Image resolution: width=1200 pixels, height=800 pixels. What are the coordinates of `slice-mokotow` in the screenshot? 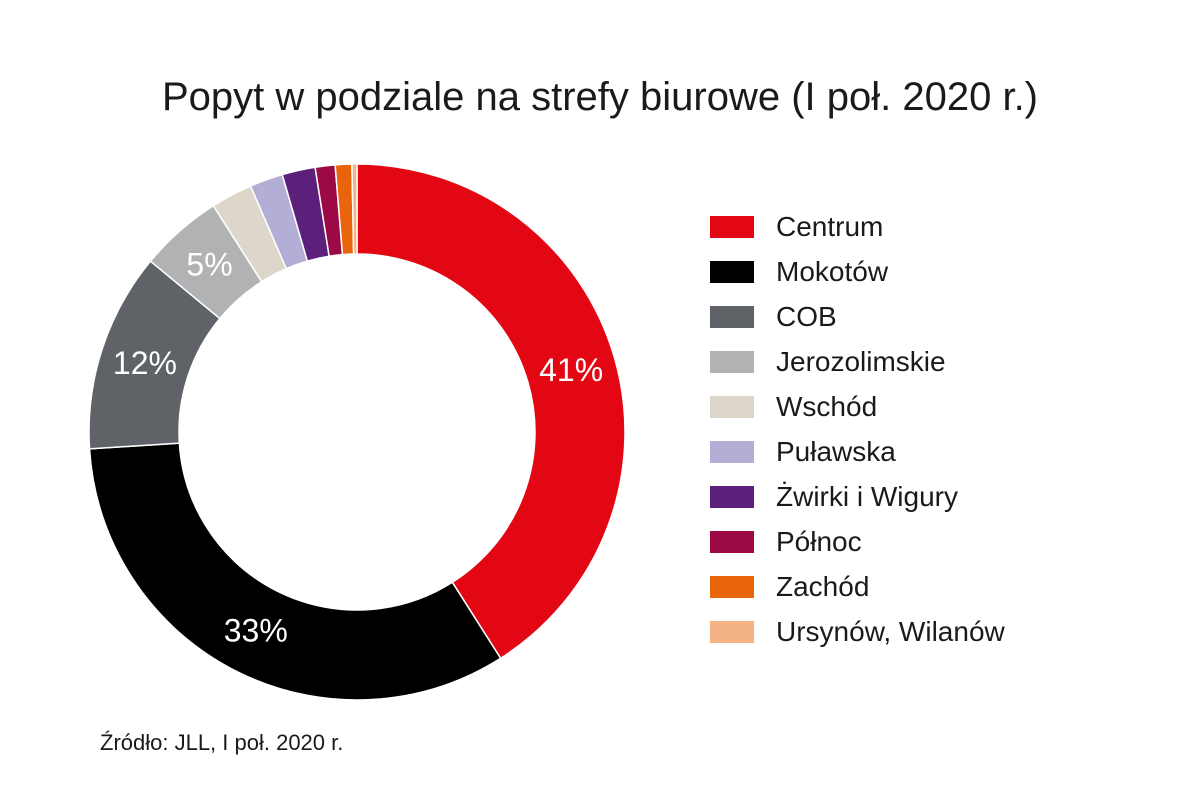 It's located at (295, 571).